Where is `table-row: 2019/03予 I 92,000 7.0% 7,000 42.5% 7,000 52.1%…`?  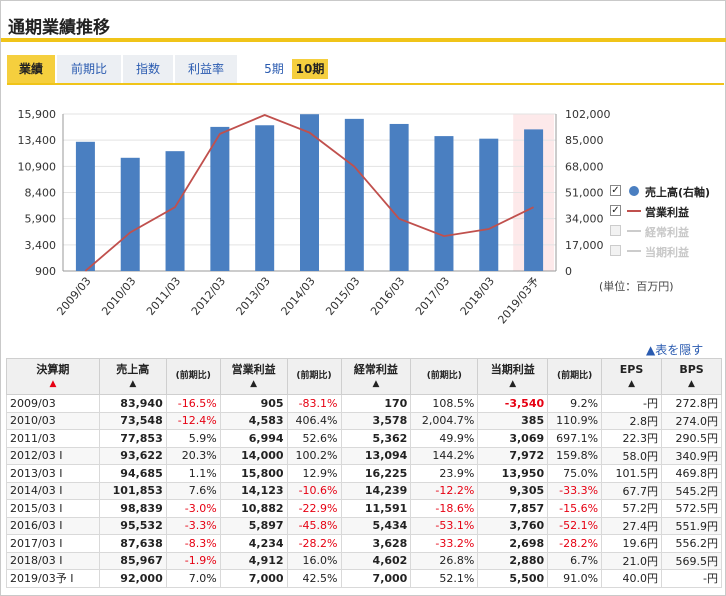
table-row: 2019/03予 I 92,000 7.0% 7,000 42.5% 7,000 52.1%… is located at coordinates (364, 578).